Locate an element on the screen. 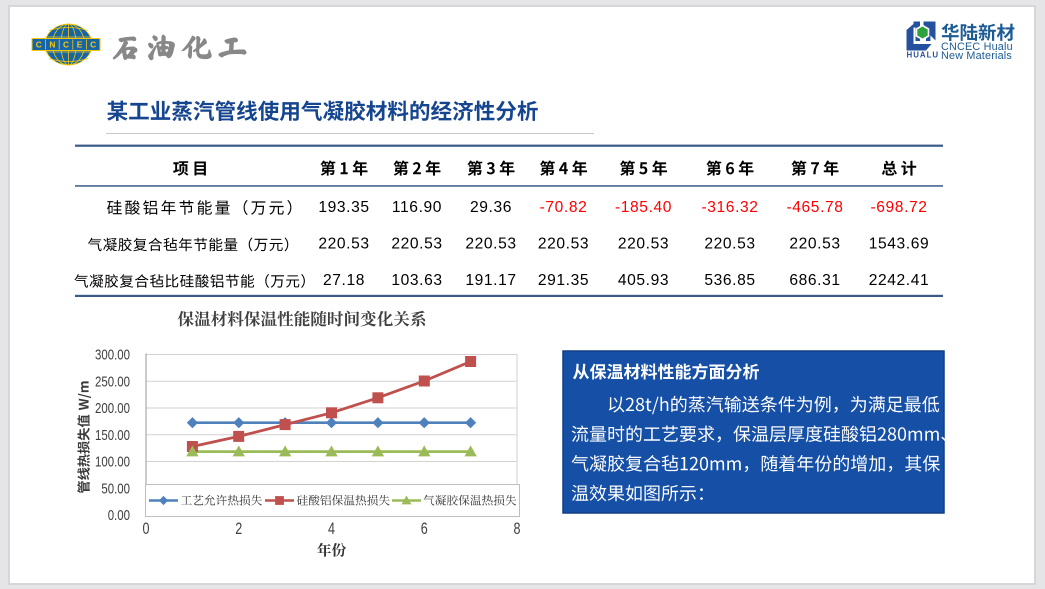 This screenshot has width=1045, height=589. svg-text: 536.85 is located at coordinates (729, 280).